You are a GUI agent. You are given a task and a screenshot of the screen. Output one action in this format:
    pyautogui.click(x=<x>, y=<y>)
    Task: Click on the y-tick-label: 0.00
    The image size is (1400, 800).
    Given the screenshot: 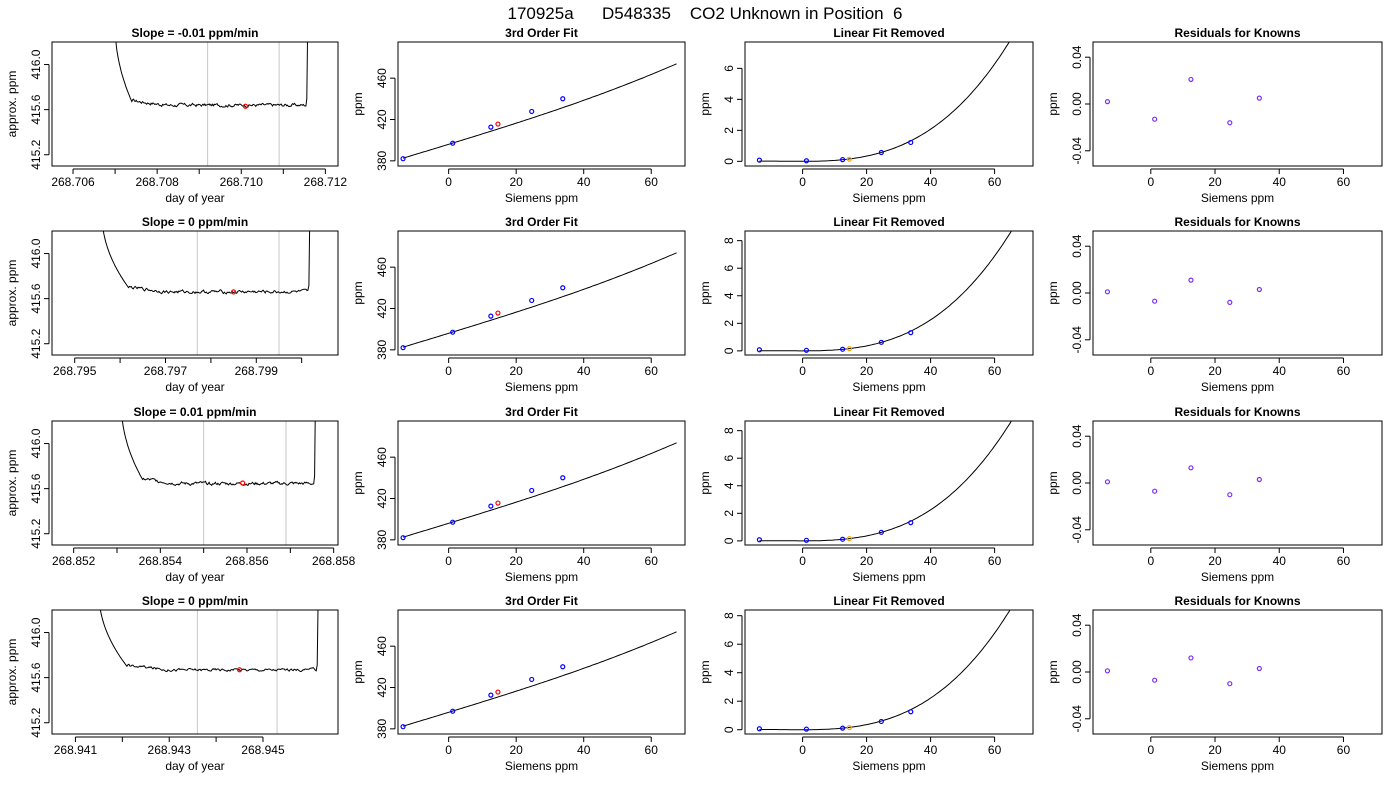 What is the action you would take?
    pyautogui.click(x=1077, y=104)
    